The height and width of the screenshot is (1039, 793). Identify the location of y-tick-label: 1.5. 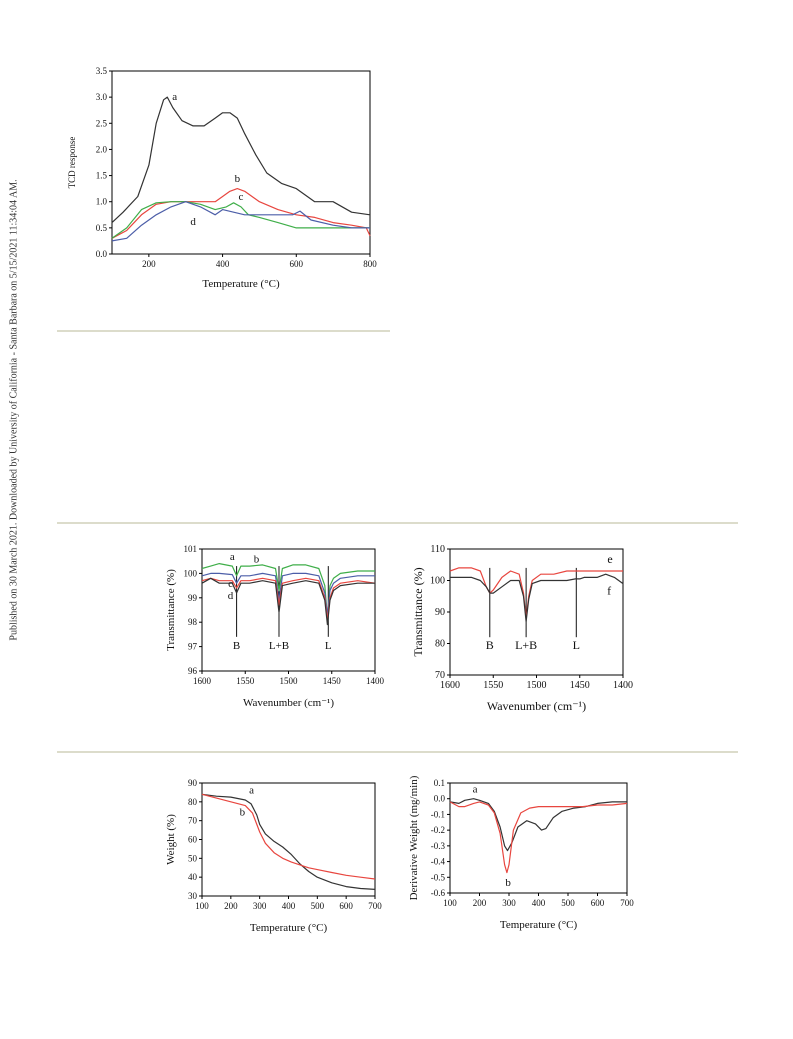
(102, 176).